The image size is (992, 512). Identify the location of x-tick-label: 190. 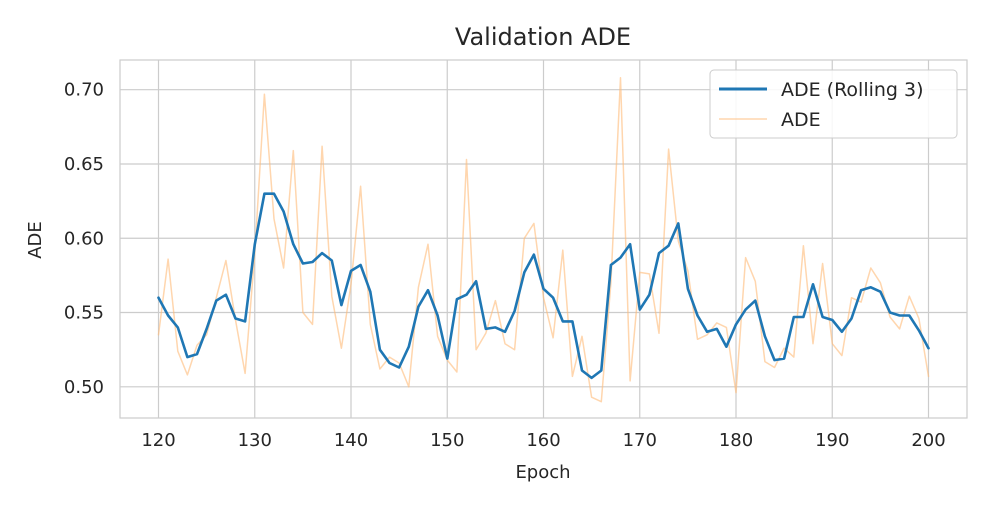
(832, 440).